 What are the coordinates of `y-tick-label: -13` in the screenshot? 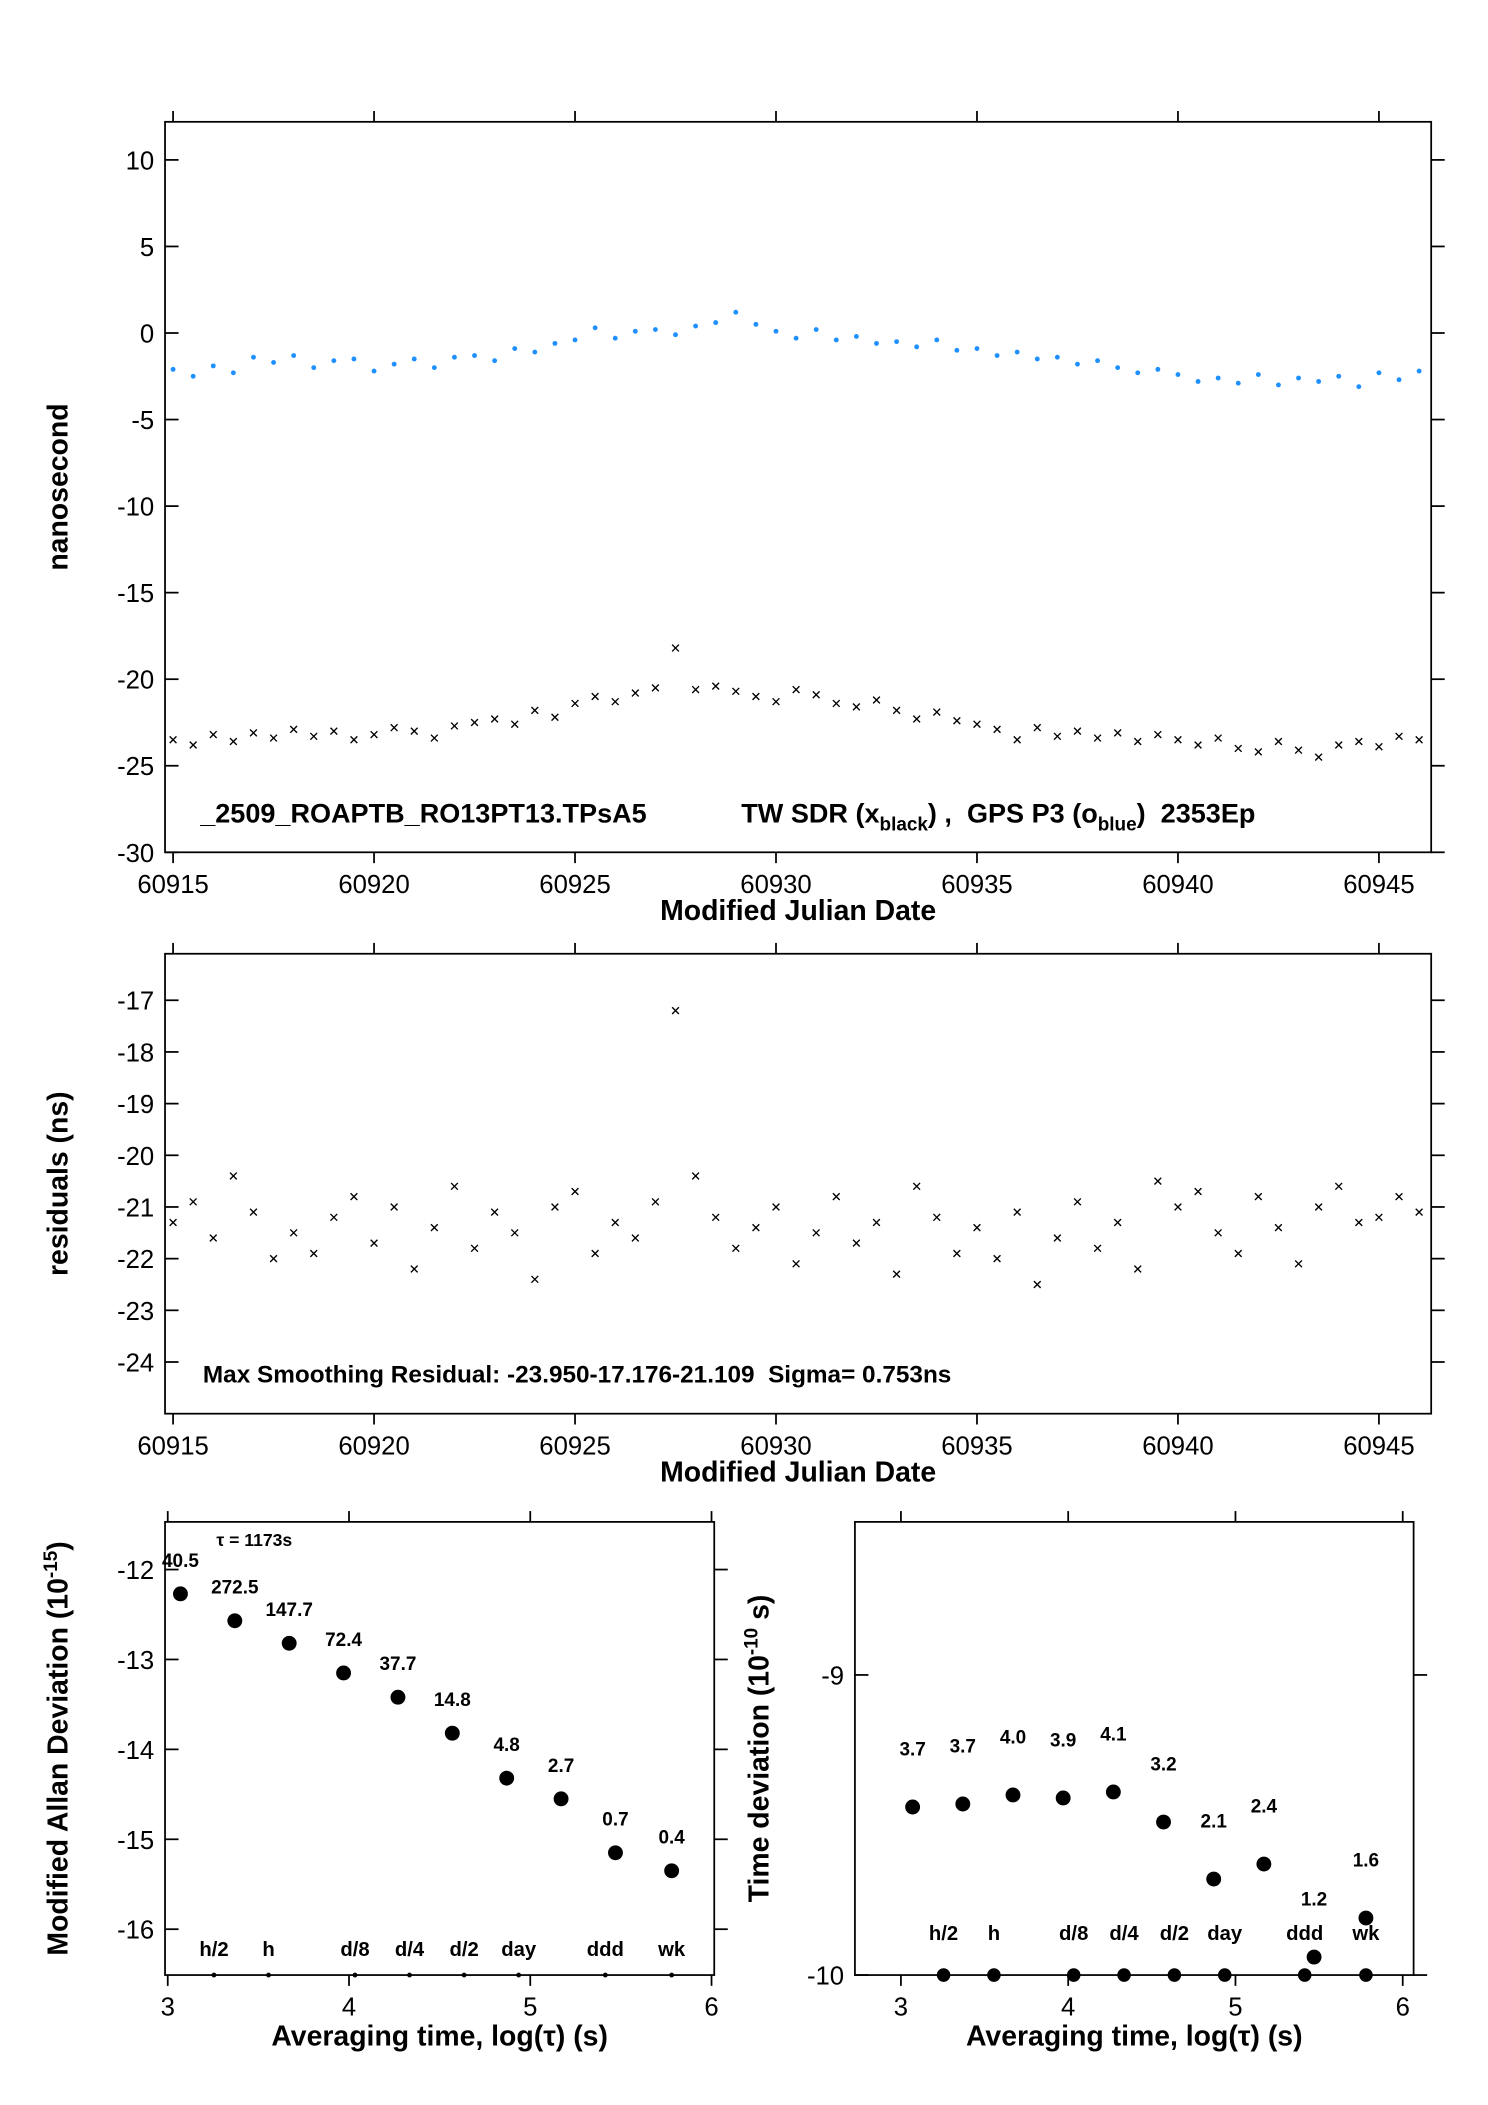 It's located at (135, 1661).